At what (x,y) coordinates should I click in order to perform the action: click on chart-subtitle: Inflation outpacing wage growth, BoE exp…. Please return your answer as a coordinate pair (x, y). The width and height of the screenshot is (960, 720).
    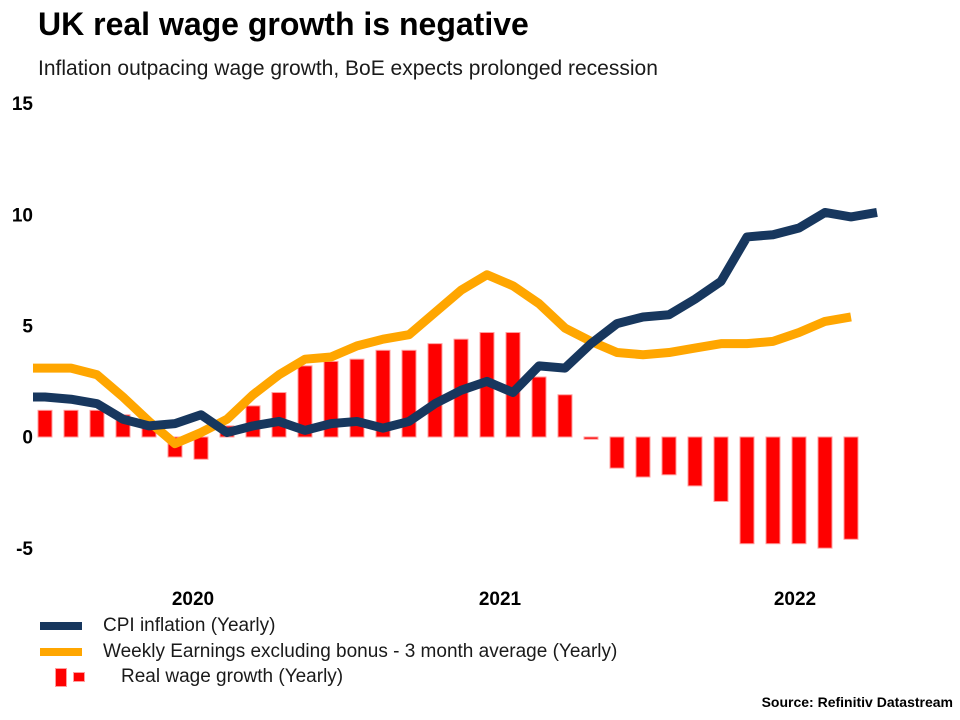
    Looking at the image, I should click on (348, 68).